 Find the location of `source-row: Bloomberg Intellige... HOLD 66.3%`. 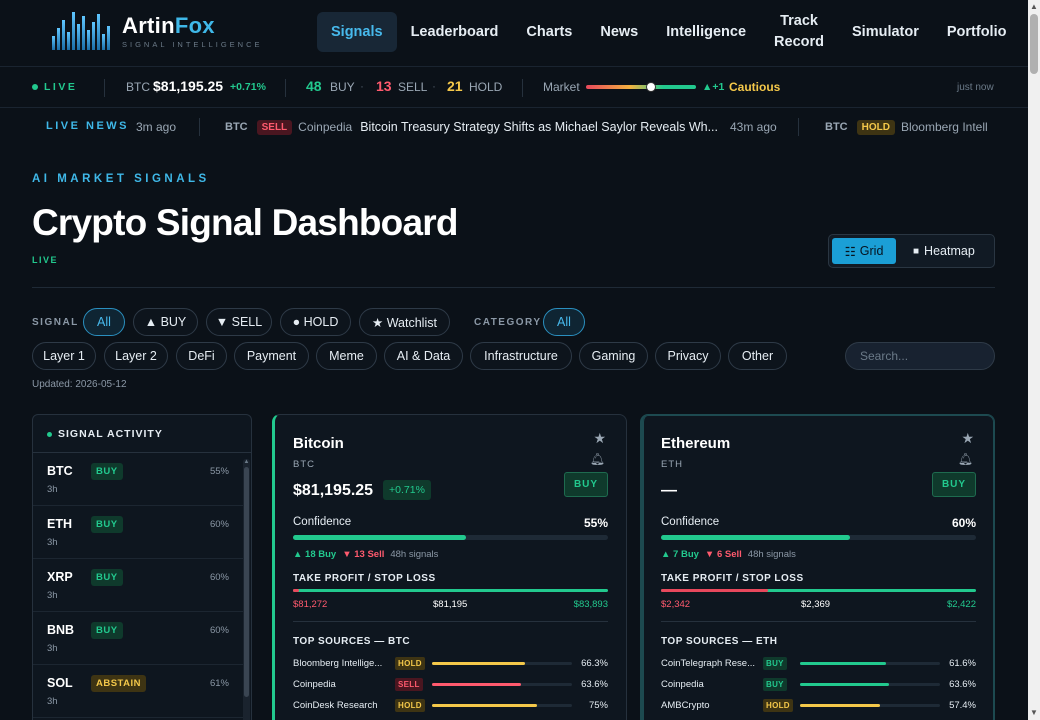

source-row: Bloomberg Intellige... HOLD 66.3% is located at coordinates (450, 664).